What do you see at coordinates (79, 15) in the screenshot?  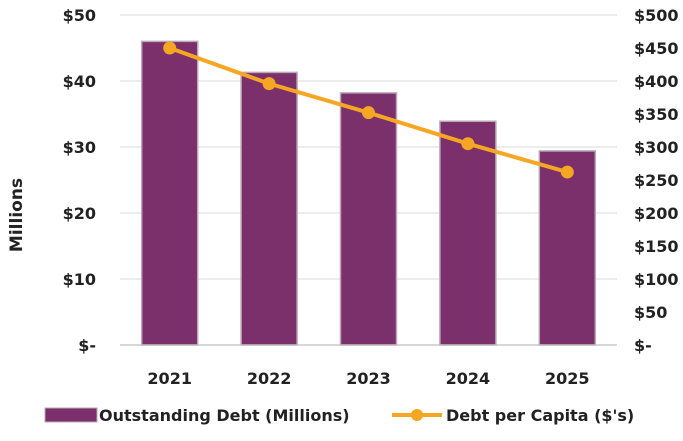 I see `y-tick-label: $50` at bounding box center [79, 15].